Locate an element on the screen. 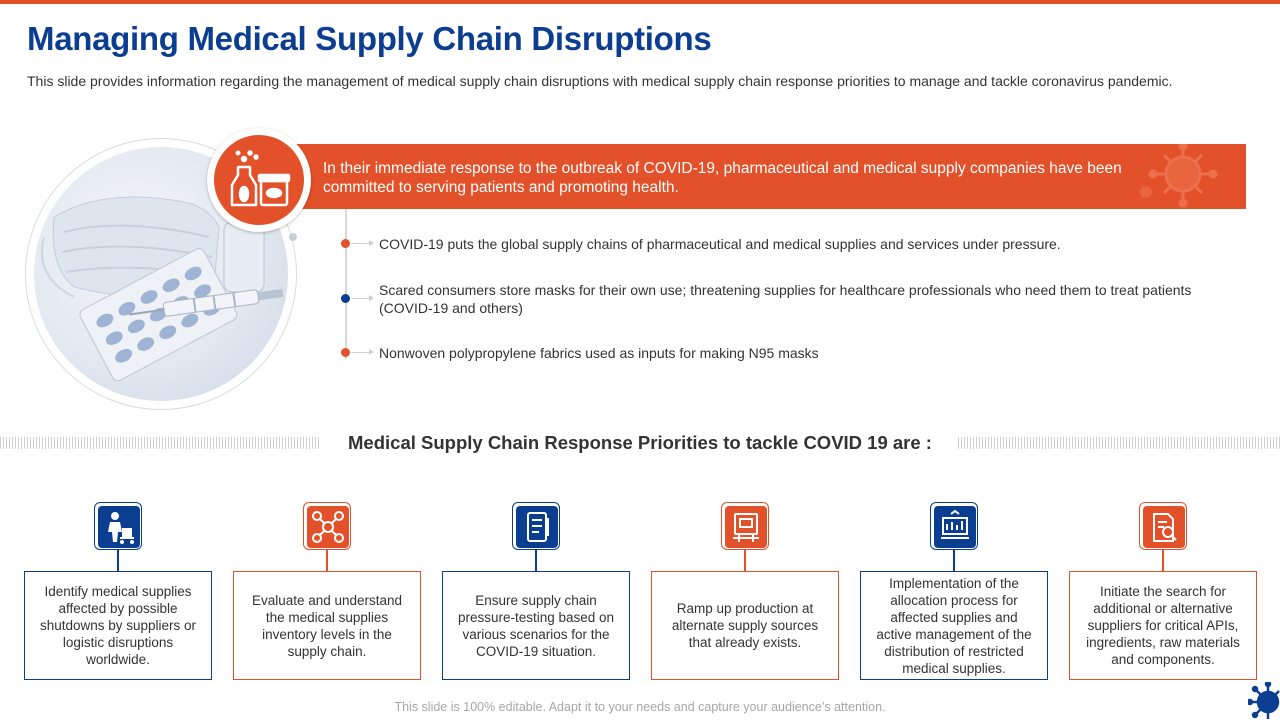 This screenshot has height=720, width=1280. distribution-chart-icon is located at coordinates (954, 526).